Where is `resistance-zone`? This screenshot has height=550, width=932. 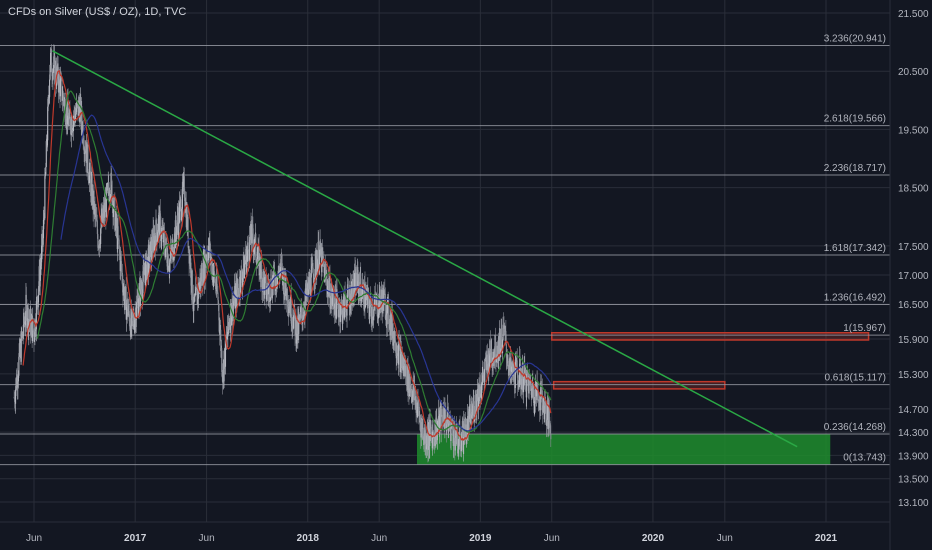 resistance-zone is located at coordinates (710, 336).